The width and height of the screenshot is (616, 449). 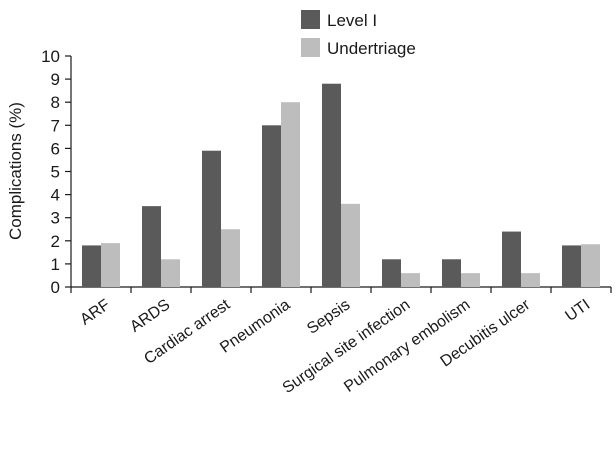 I want to click on y-tick-label: 6, so click(x=55, y=148).